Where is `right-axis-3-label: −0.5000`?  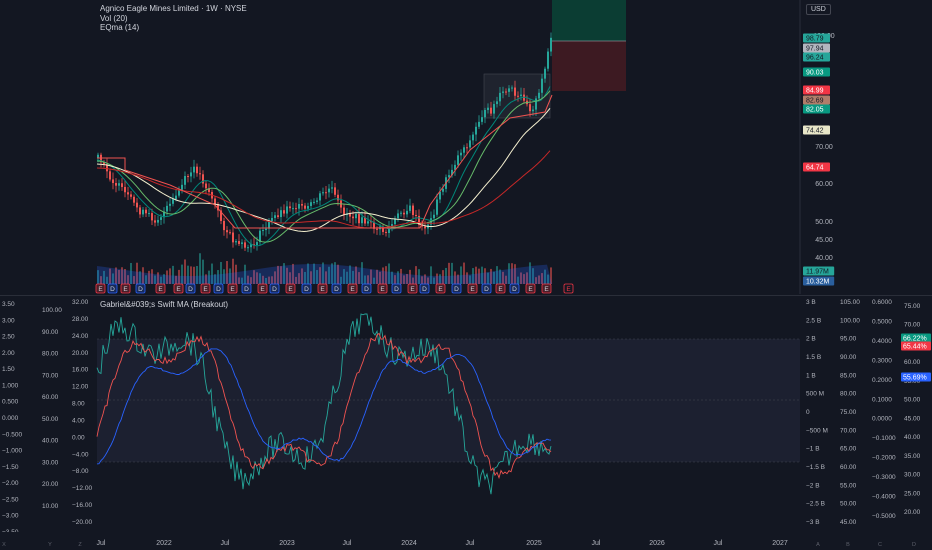 right-axis-3-label: −0.5000 is located at coordinates (884, 516).